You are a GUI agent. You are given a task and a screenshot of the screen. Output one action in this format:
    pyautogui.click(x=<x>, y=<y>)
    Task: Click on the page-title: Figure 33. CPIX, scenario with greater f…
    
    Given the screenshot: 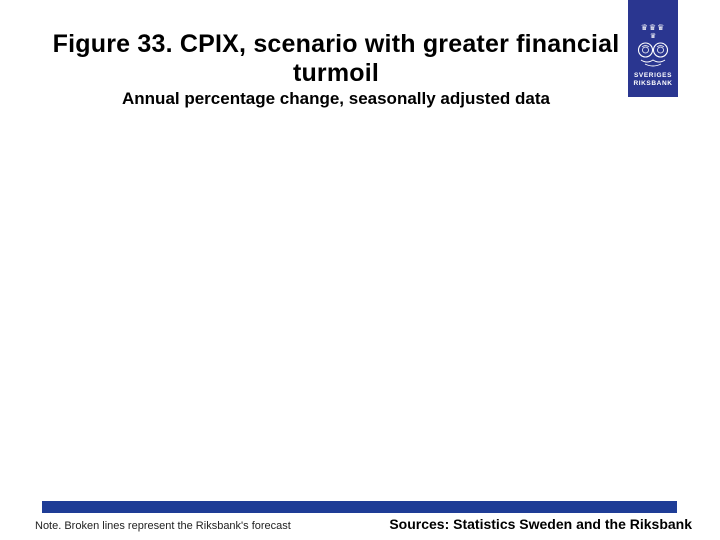 What is the action you would take?
    pyautogui.click(x=336, y=59)
    